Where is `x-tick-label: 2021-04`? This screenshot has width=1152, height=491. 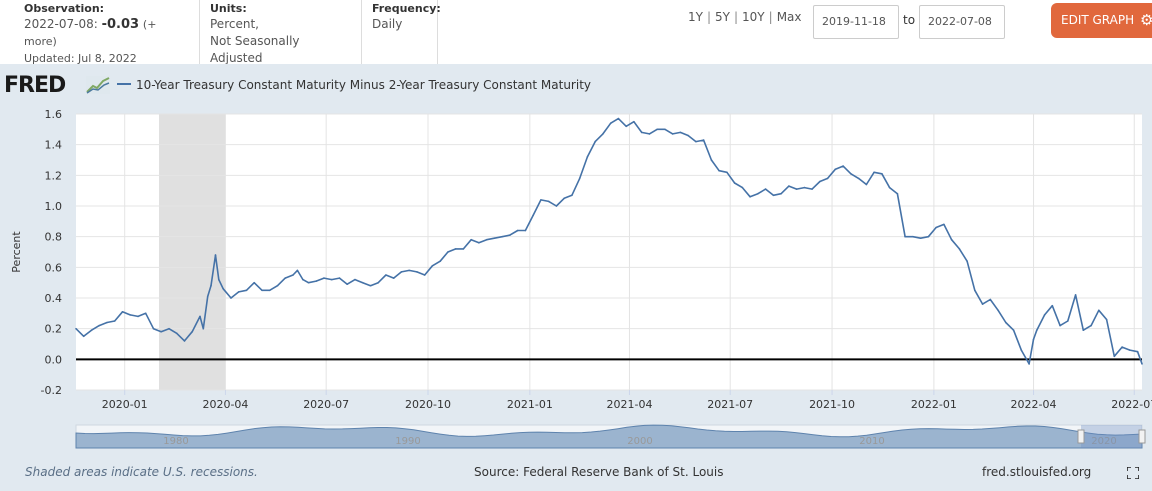
x-tick-label: 2021-04 is located at coordinates (629, 404).